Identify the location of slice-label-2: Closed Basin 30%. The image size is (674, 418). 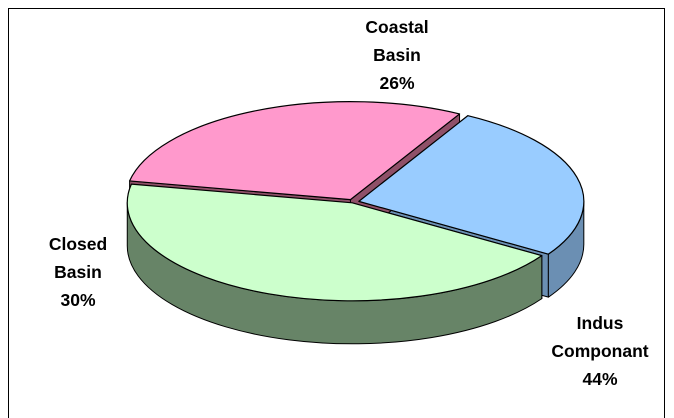
(78, 272).